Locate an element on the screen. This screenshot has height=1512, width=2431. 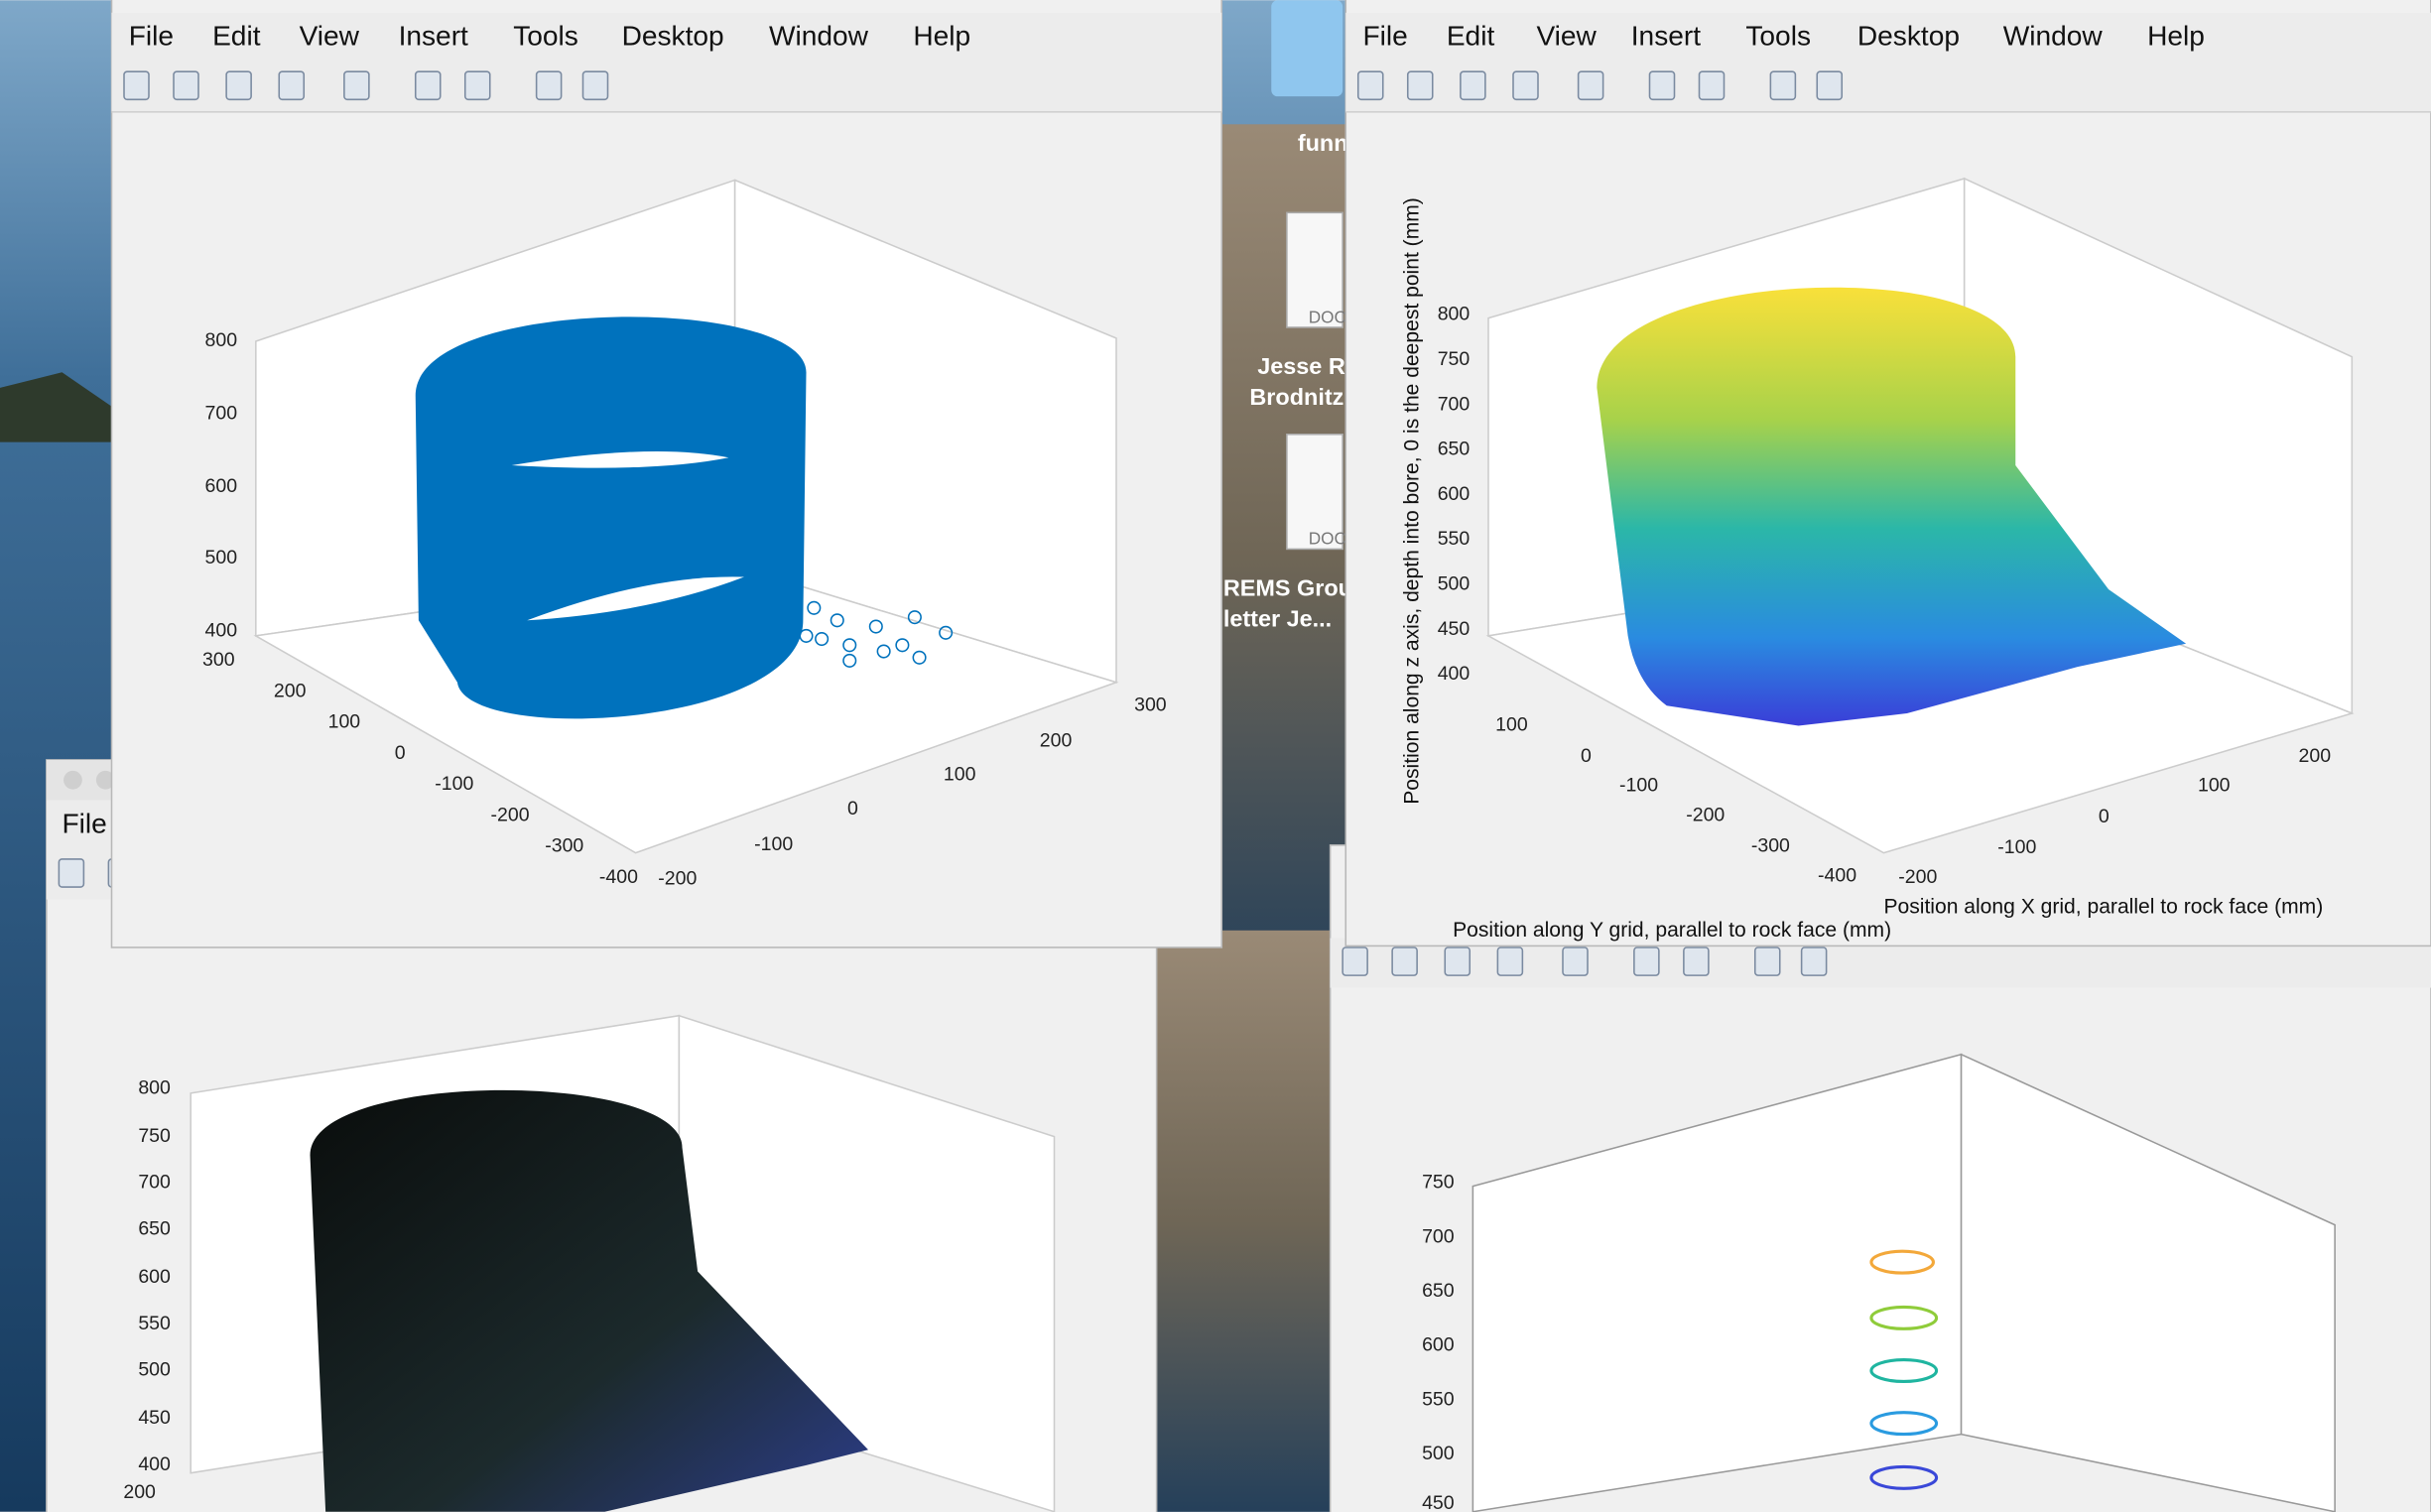
folder-icon is located at coordinates (1307, 48).